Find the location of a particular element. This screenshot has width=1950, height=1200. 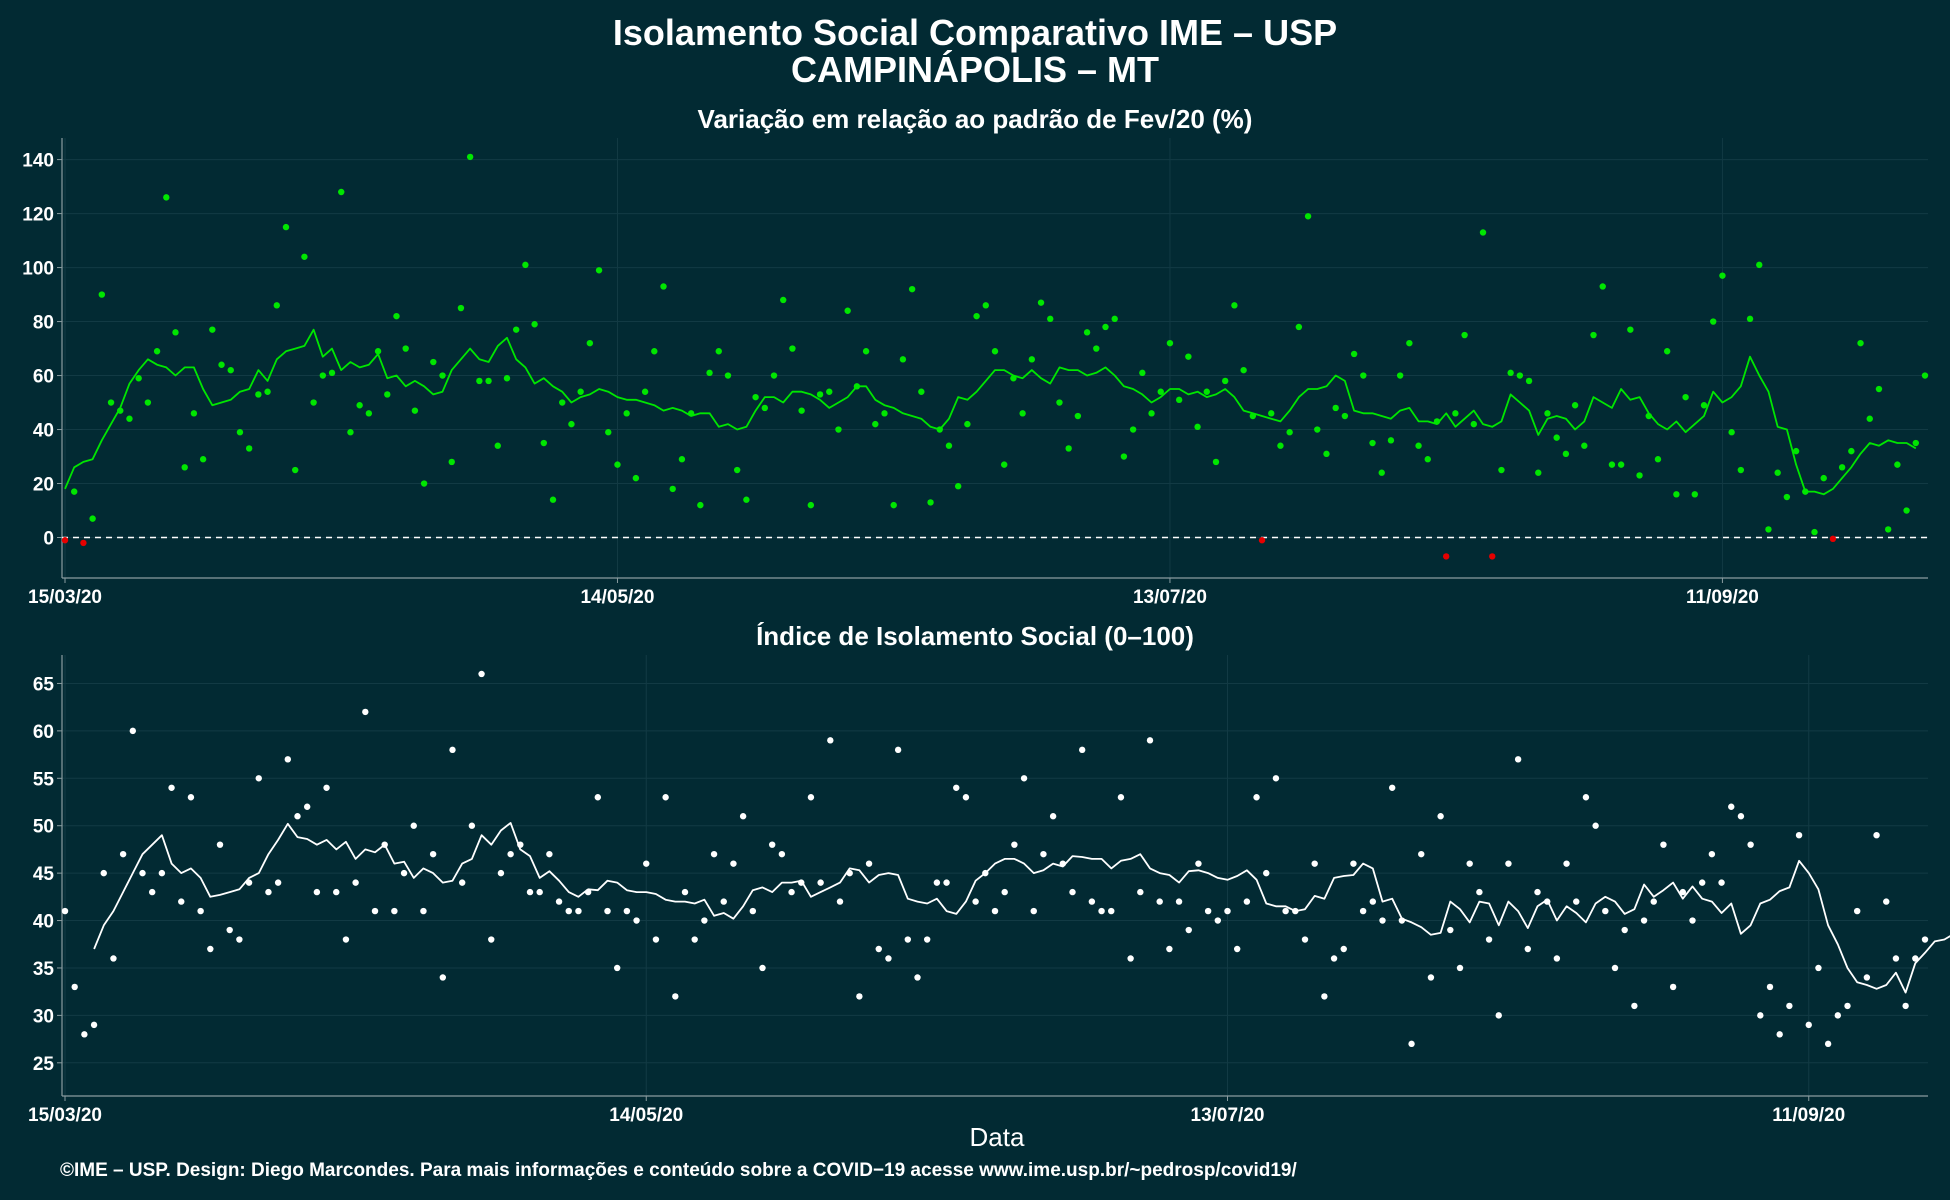

y-tick-label: 0 is located at coordinates (48, 539).